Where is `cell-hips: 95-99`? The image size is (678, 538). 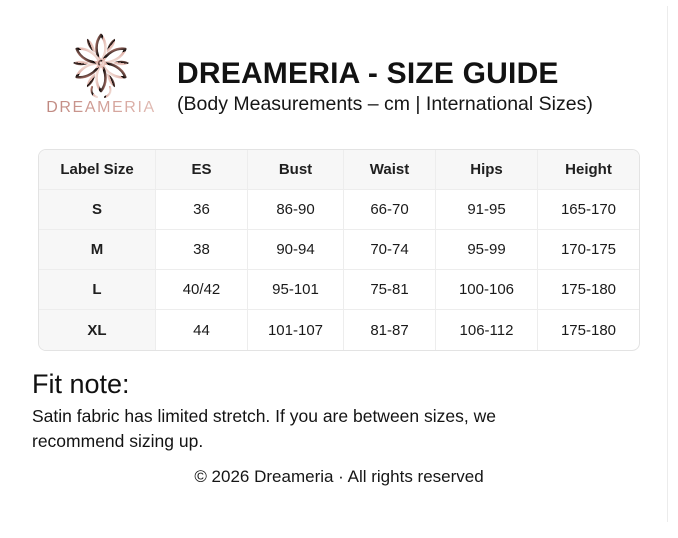 cell-hips: 95-99 is located at coordinates (487, 250).